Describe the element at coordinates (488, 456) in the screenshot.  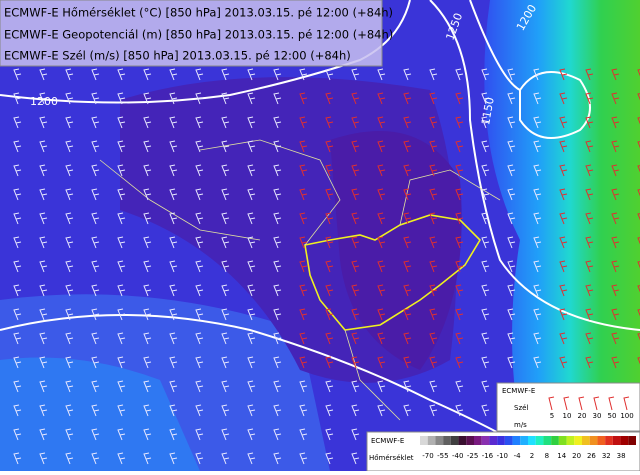
I see `color-tick-label: -16` at that location.